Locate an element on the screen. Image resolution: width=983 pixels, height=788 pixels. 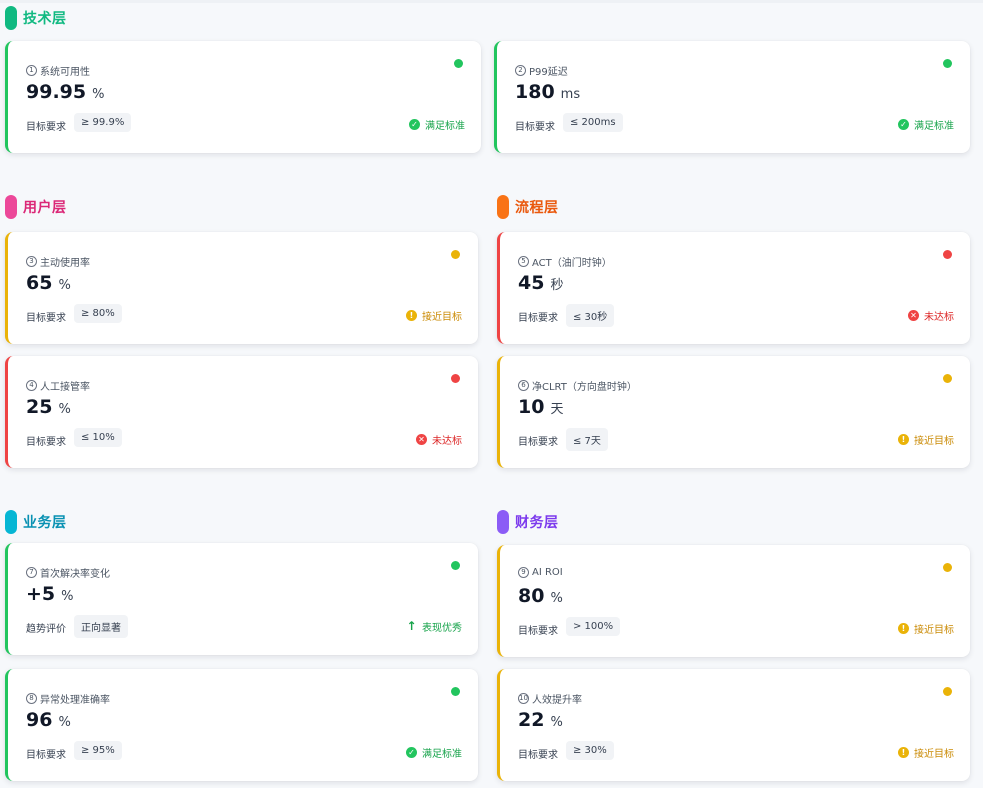
arrow-up-icon: ↑ is located at coordinates (411, 626).